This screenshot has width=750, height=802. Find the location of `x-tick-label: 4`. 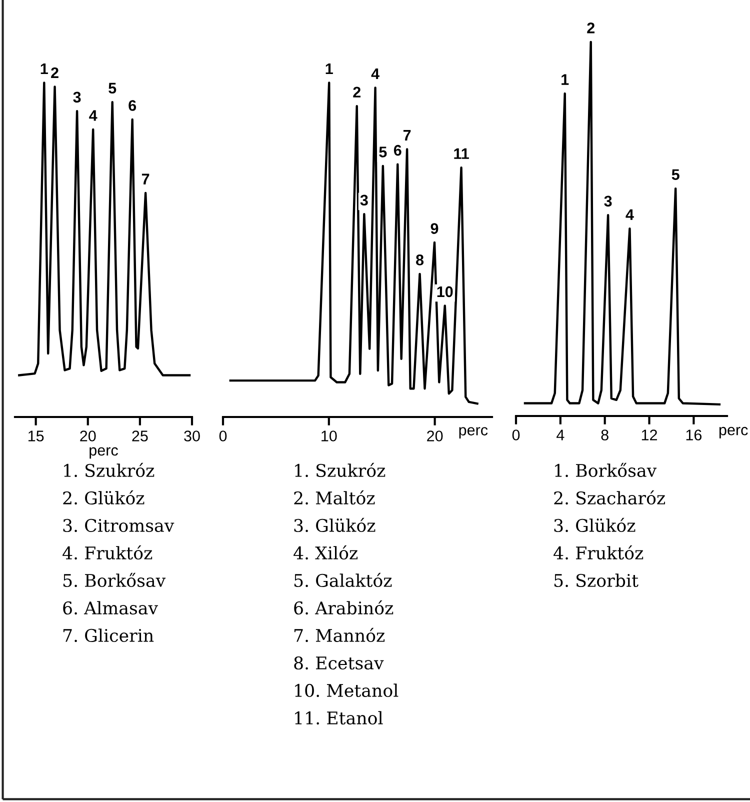

x-tick-label: 4 is located at coordinates (560, 435).